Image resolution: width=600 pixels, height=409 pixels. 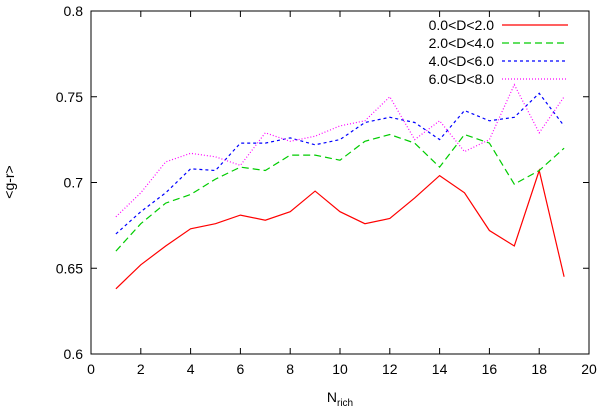 I want to click on legend-label: 2.0<D<4.0, so click(x=462, y=43).